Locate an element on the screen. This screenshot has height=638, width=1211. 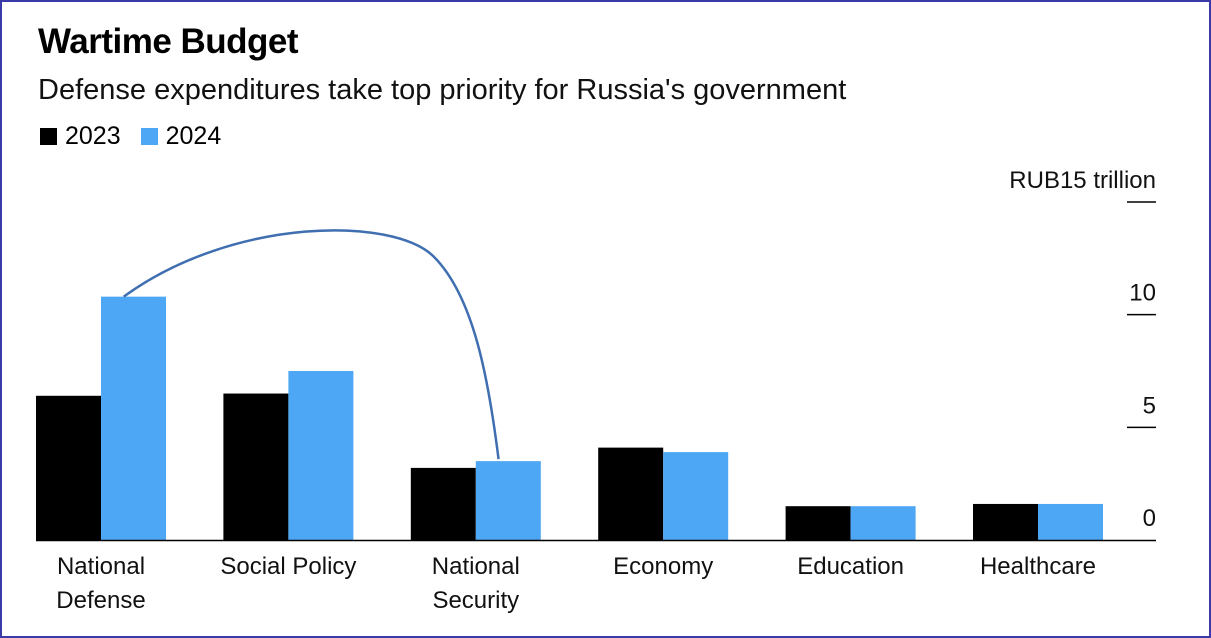
category-label-line: Defense is located at coordinates (100, 600).